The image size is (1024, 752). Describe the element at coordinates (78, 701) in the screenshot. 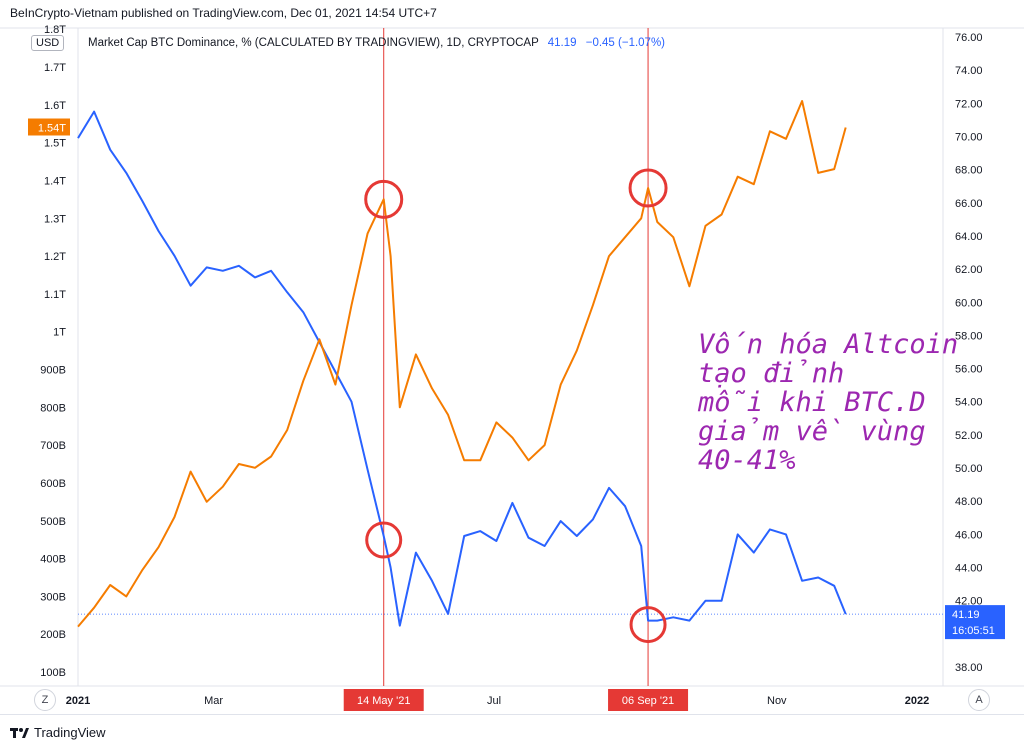

I see `x-axis-tick: 2021` at that location.